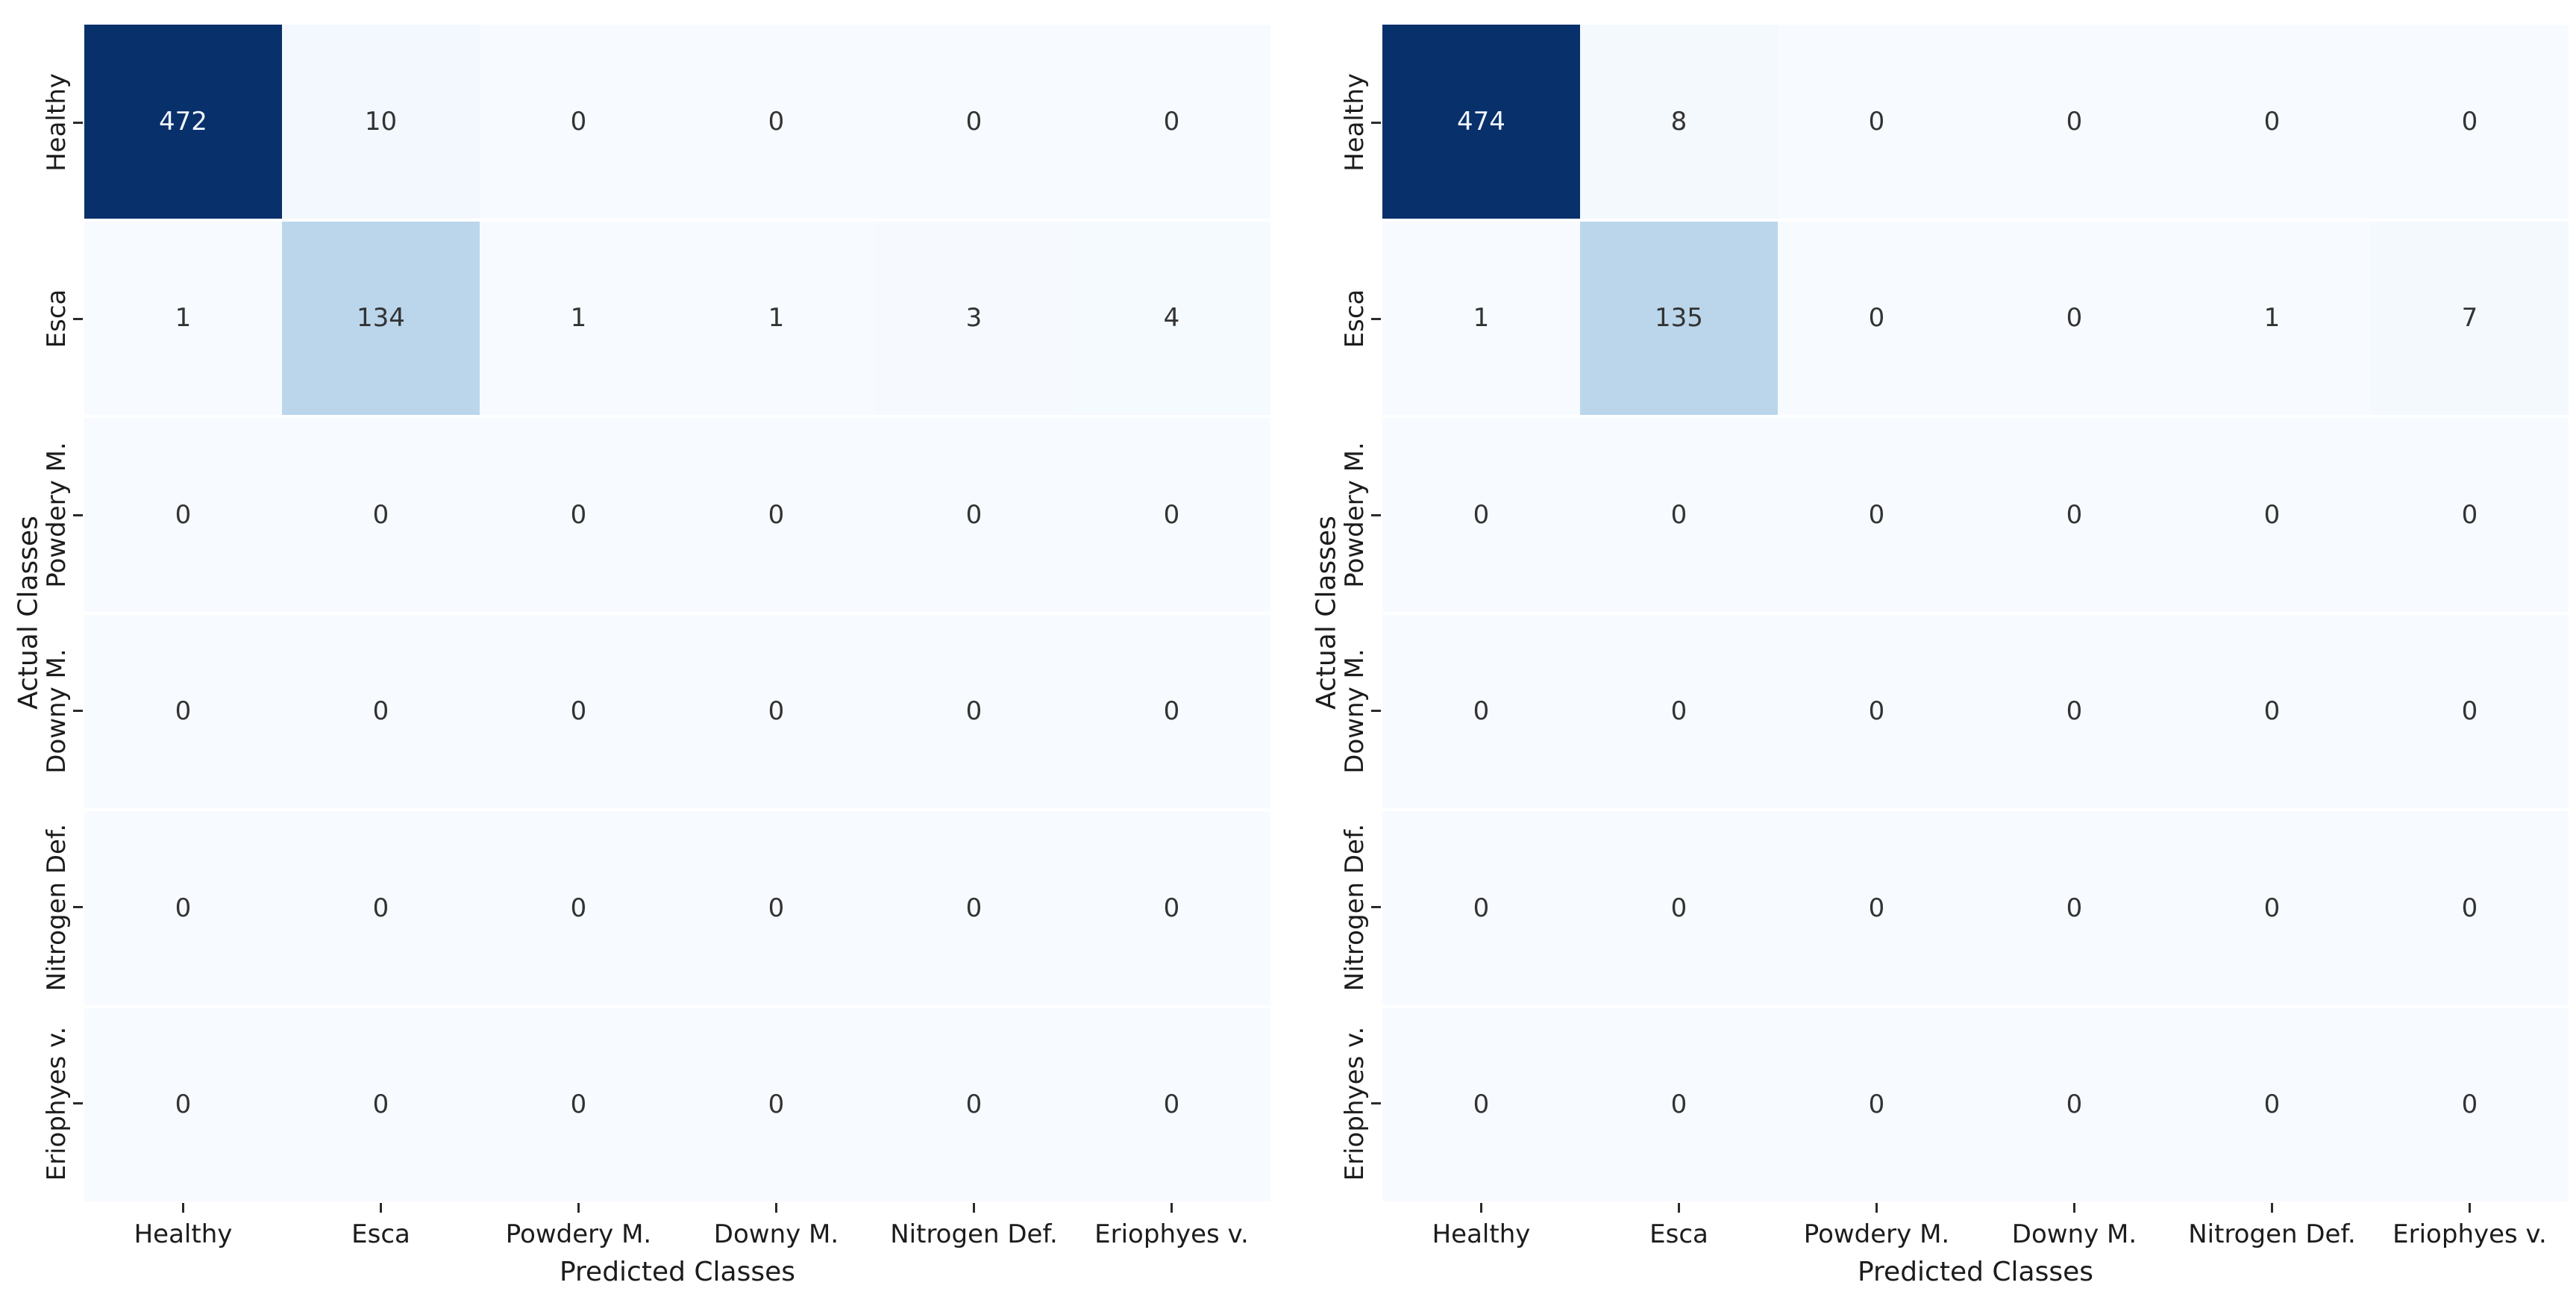  What do you see at coordinates (1171, 318) in the screenshot?
I see `cell-value: 4` at bounding box center [1171, 318].